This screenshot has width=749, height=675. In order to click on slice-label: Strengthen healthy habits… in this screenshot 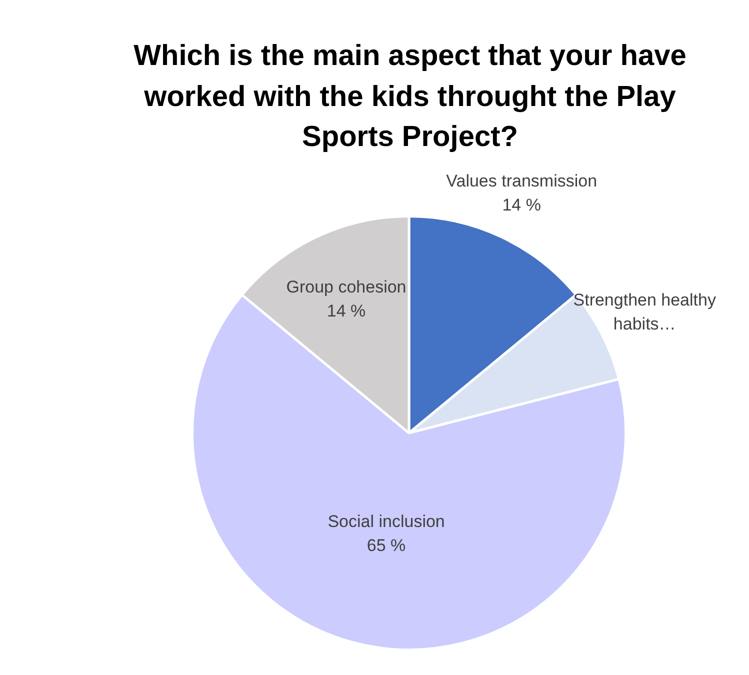, I will do `click(644, 312)`.